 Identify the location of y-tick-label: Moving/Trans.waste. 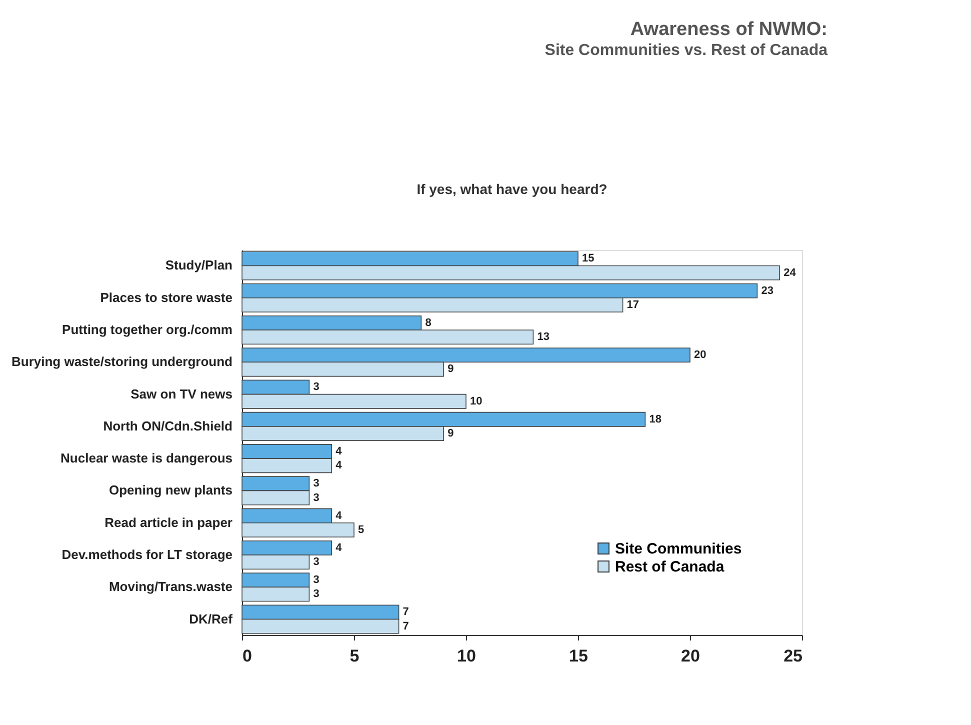
(170, 586).